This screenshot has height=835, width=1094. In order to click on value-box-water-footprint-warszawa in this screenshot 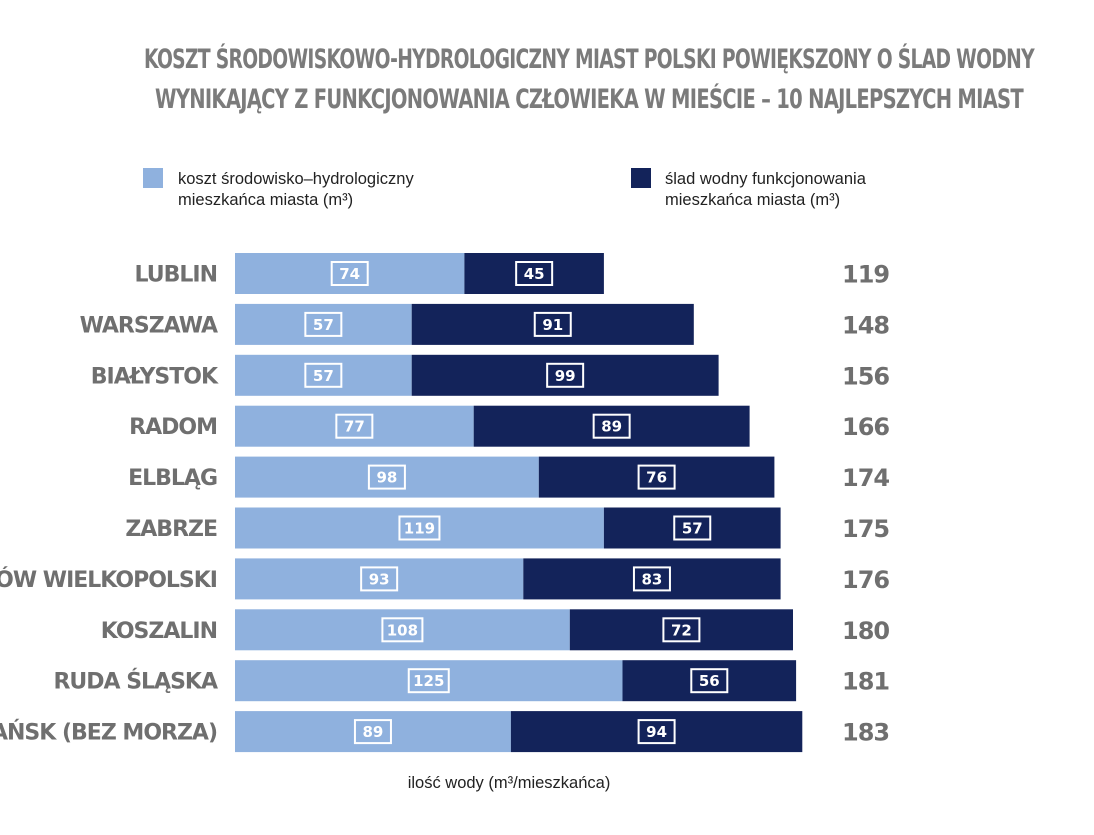, I will do `click(552, 324)`.